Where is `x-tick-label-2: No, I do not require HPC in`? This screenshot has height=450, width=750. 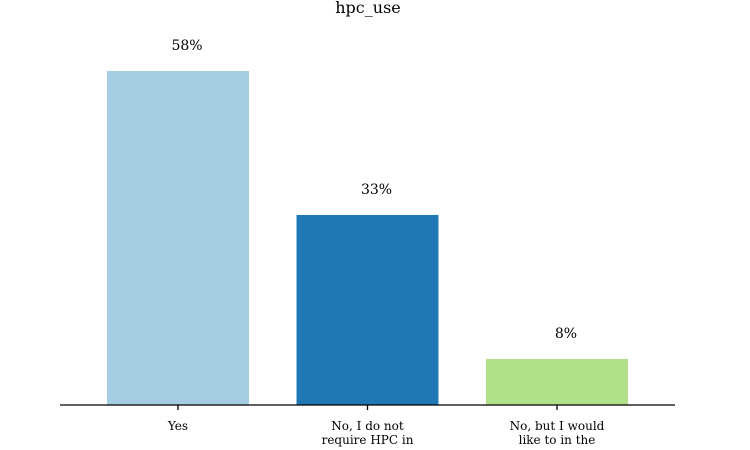
x-tick-label-2: No, I do not require HPC in is located at coordinates (368, 433).